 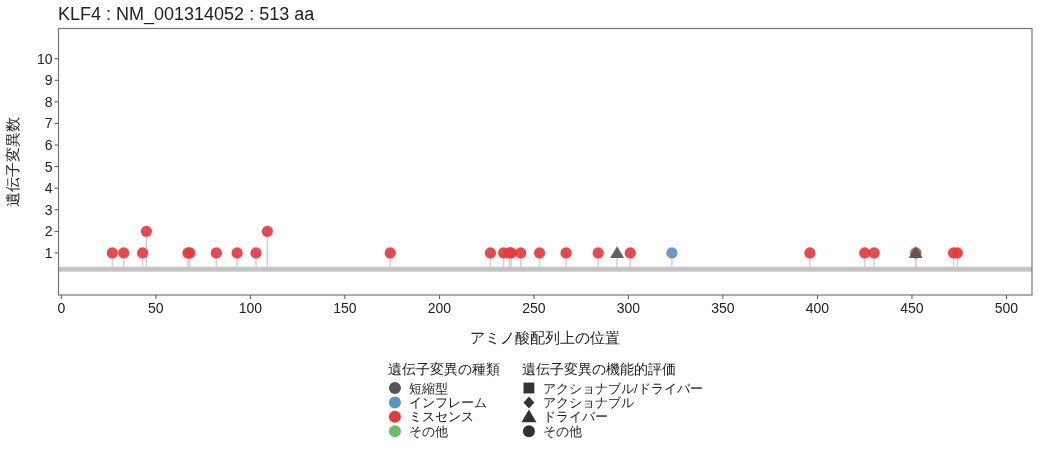 What do you see at coordinates (622, 388) in the screenshot?
I see `legend-label: アクショナブル/ドライバー` at bounding box center [622, 388].